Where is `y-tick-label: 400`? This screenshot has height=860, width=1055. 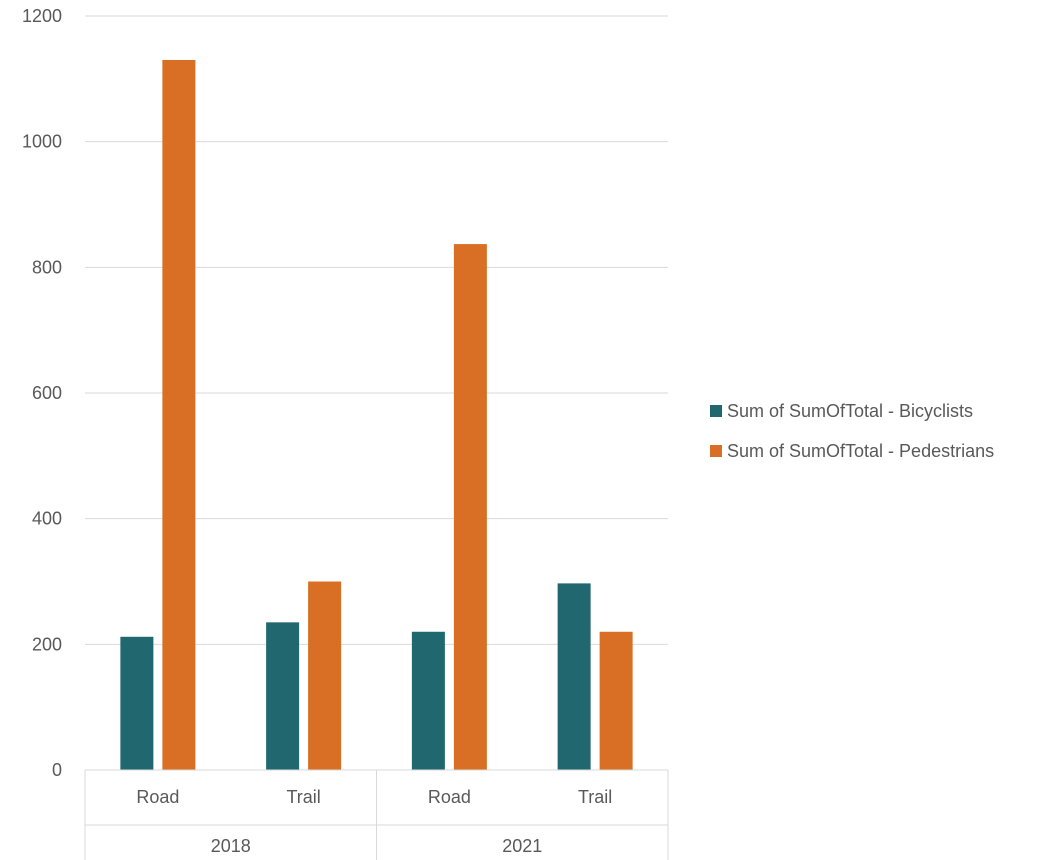
y-tick-label: 400 is located at coordinates (47, 519).